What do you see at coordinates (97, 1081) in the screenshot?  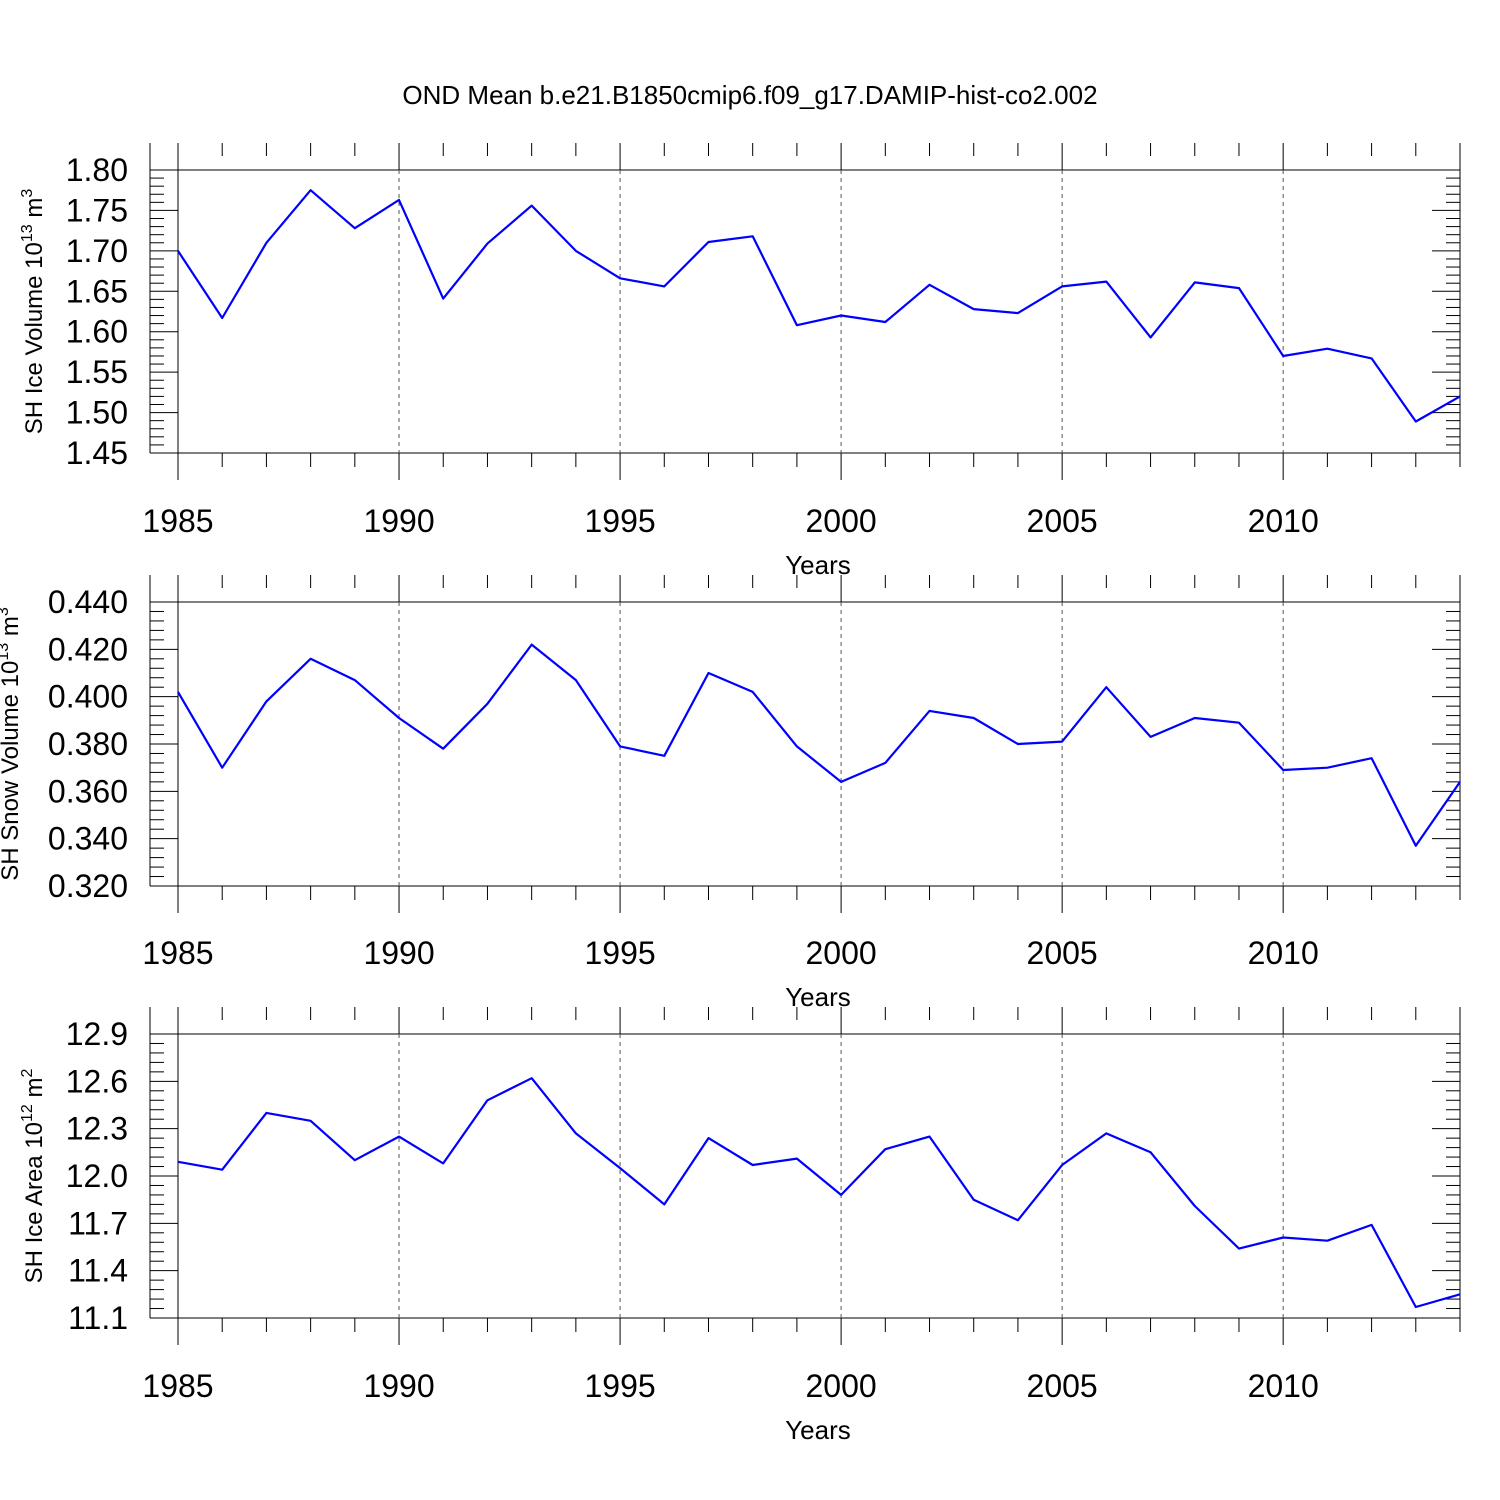 I see `y-tick-label: 12.6` at bounding box center [97, 1081].